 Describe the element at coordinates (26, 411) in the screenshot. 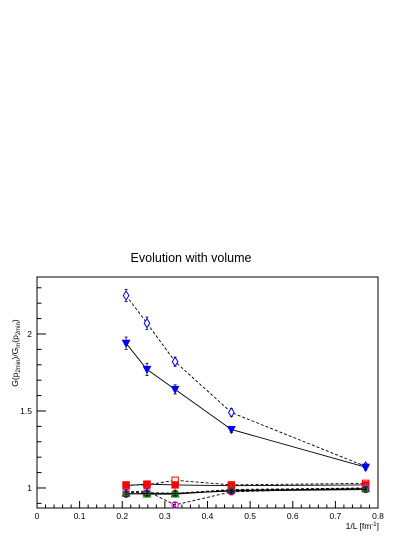

I see `y-tick-label: 1.5` at that location.